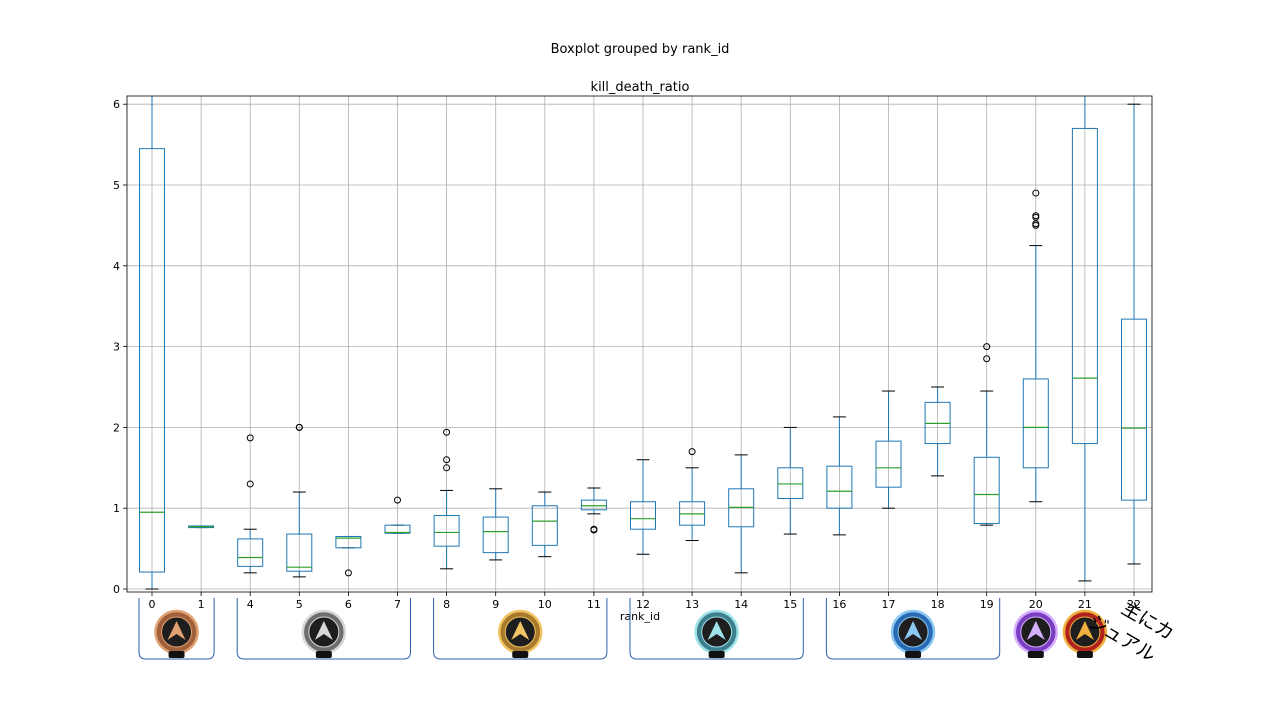  Describe the element at coordinates (250, 604) in the screenshot. I see `x-tick-label: 4` at that location.